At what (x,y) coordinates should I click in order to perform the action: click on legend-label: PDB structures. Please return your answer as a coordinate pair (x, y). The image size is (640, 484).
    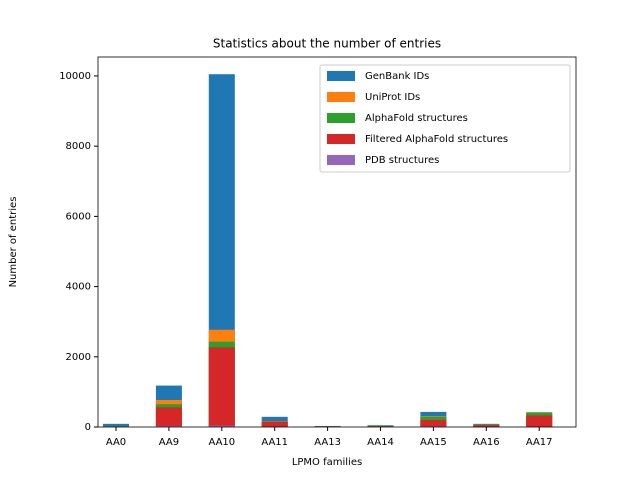
    Looking at the image, I should click on (402, 160).